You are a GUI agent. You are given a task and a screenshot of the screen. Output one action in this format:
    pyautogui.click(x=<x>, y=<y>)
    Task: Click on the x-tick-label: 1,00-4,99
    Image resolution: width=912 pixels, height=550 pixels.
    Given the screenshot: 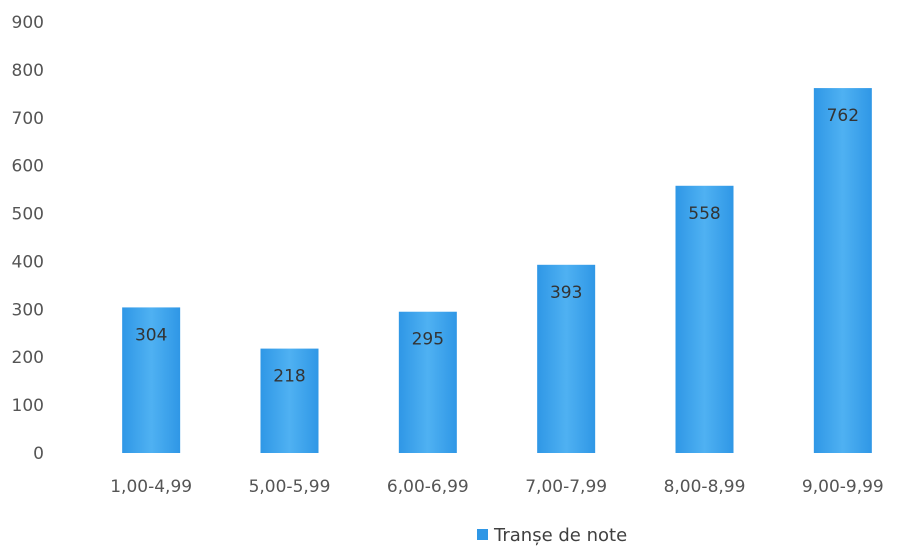 What is the action you would take?
    pyautogui.click(x=151, y=487)
    